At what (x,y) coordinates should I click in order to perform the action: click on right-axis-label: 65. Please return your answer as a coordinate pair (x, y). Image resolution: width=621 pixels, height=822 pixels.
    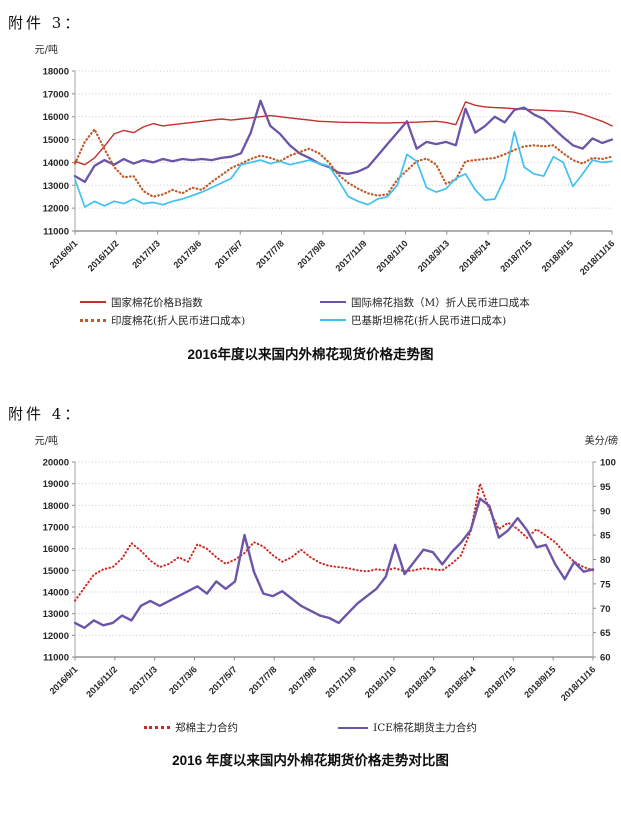
    Looking at the image, I should click on (605, 633).